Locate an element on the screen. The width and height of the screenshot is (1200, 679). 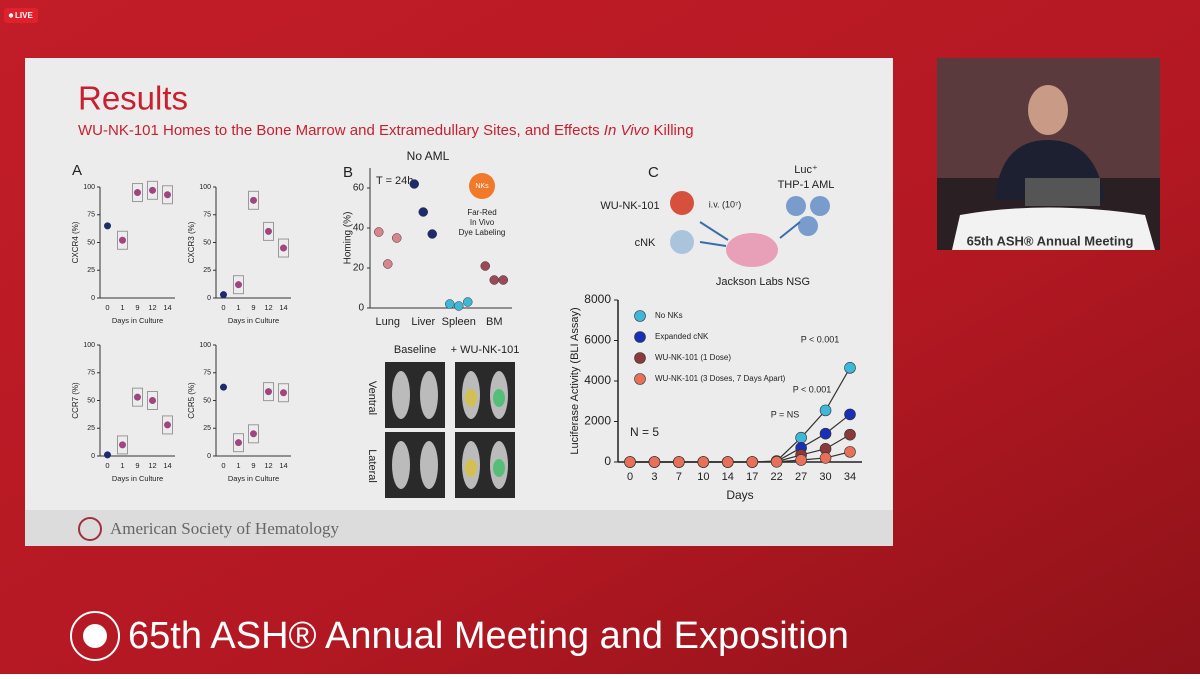
live-badge is located at coordinates (21, 15).